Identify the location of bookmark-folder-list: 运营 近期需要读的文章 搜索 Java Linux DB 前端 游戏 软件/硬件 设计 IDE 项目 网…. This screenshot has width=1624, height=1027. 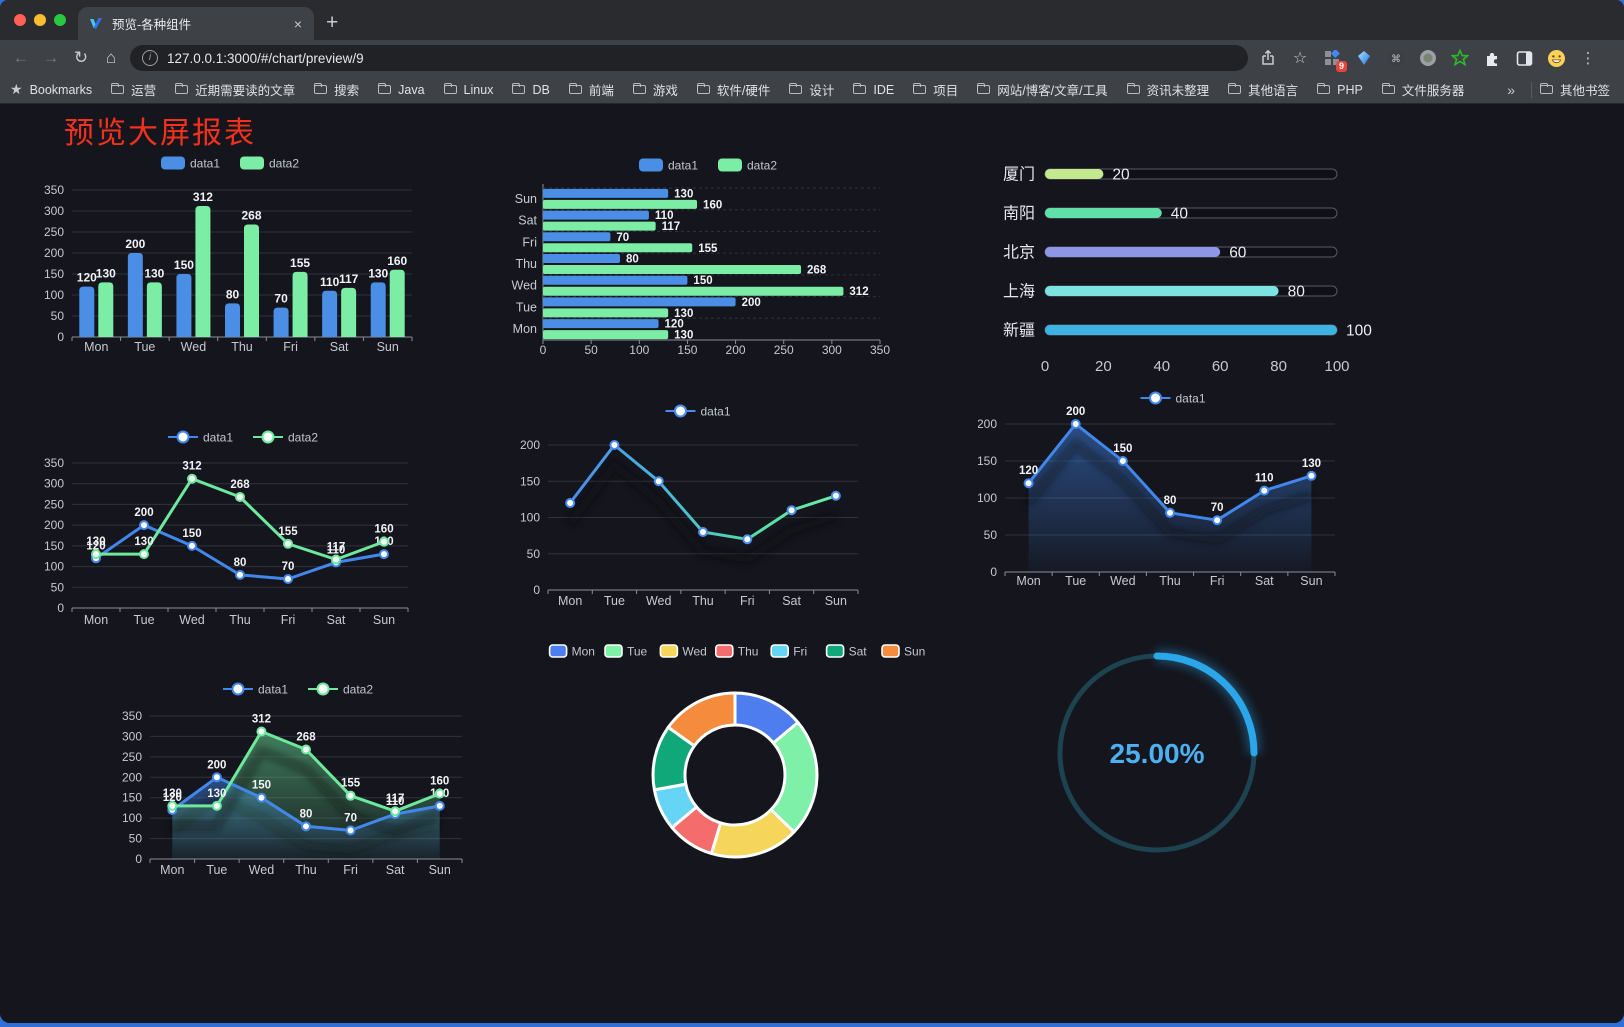
(797, 89).